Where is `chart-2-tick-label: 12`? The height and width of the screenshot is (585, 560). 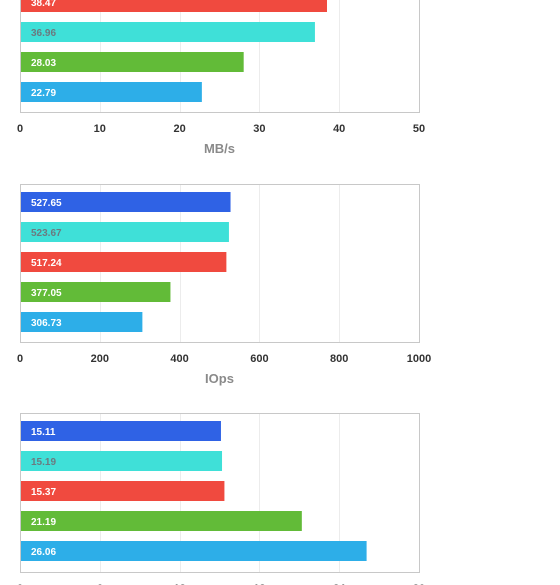 chart-2-tick-label: 12 is located at coordinates (179, 584).